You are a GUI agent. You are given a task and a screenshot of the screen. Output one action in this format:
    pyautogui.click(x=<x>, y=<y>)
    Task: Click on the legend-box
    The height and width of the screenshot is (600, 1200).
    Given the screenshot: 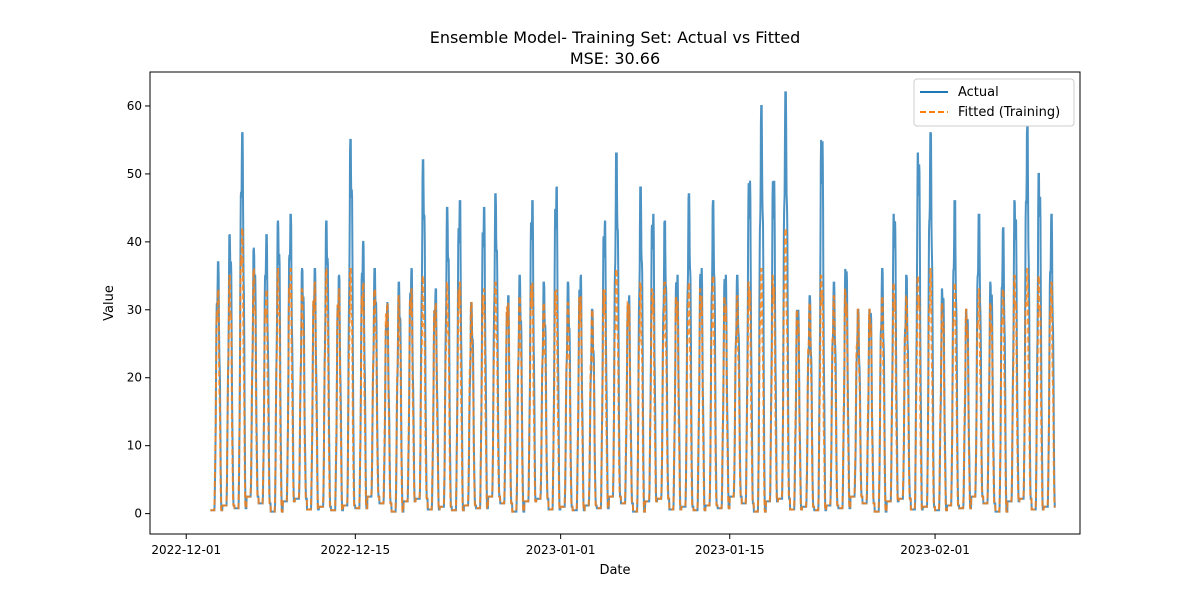 What is the action you would take?
    pyautogui.click(x=994, y=102)
    